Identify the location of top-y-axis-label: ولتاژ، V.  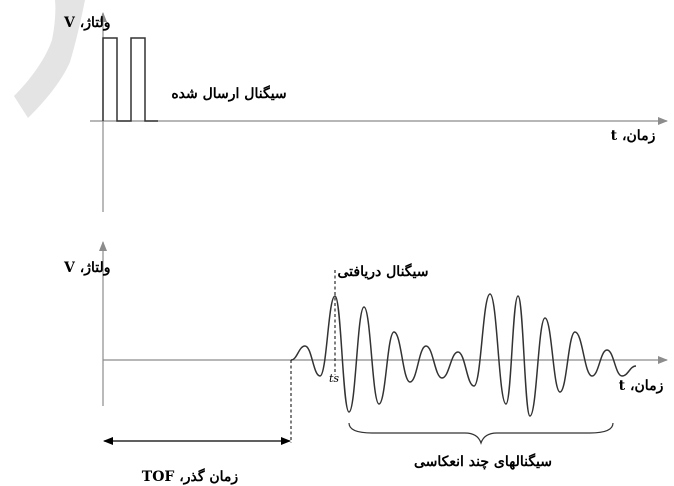
(87, 23).